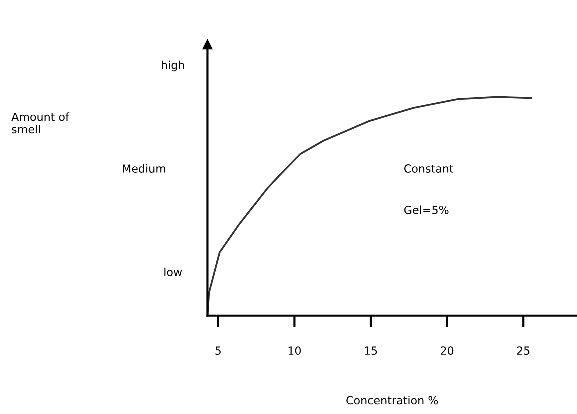 Image resolution: width=577 pixels, height=414 pixels. What do you see at coordinates (426, 210) in the screenshot?
I see `annotation: Gel=5%` at bounding box center [426, 210].